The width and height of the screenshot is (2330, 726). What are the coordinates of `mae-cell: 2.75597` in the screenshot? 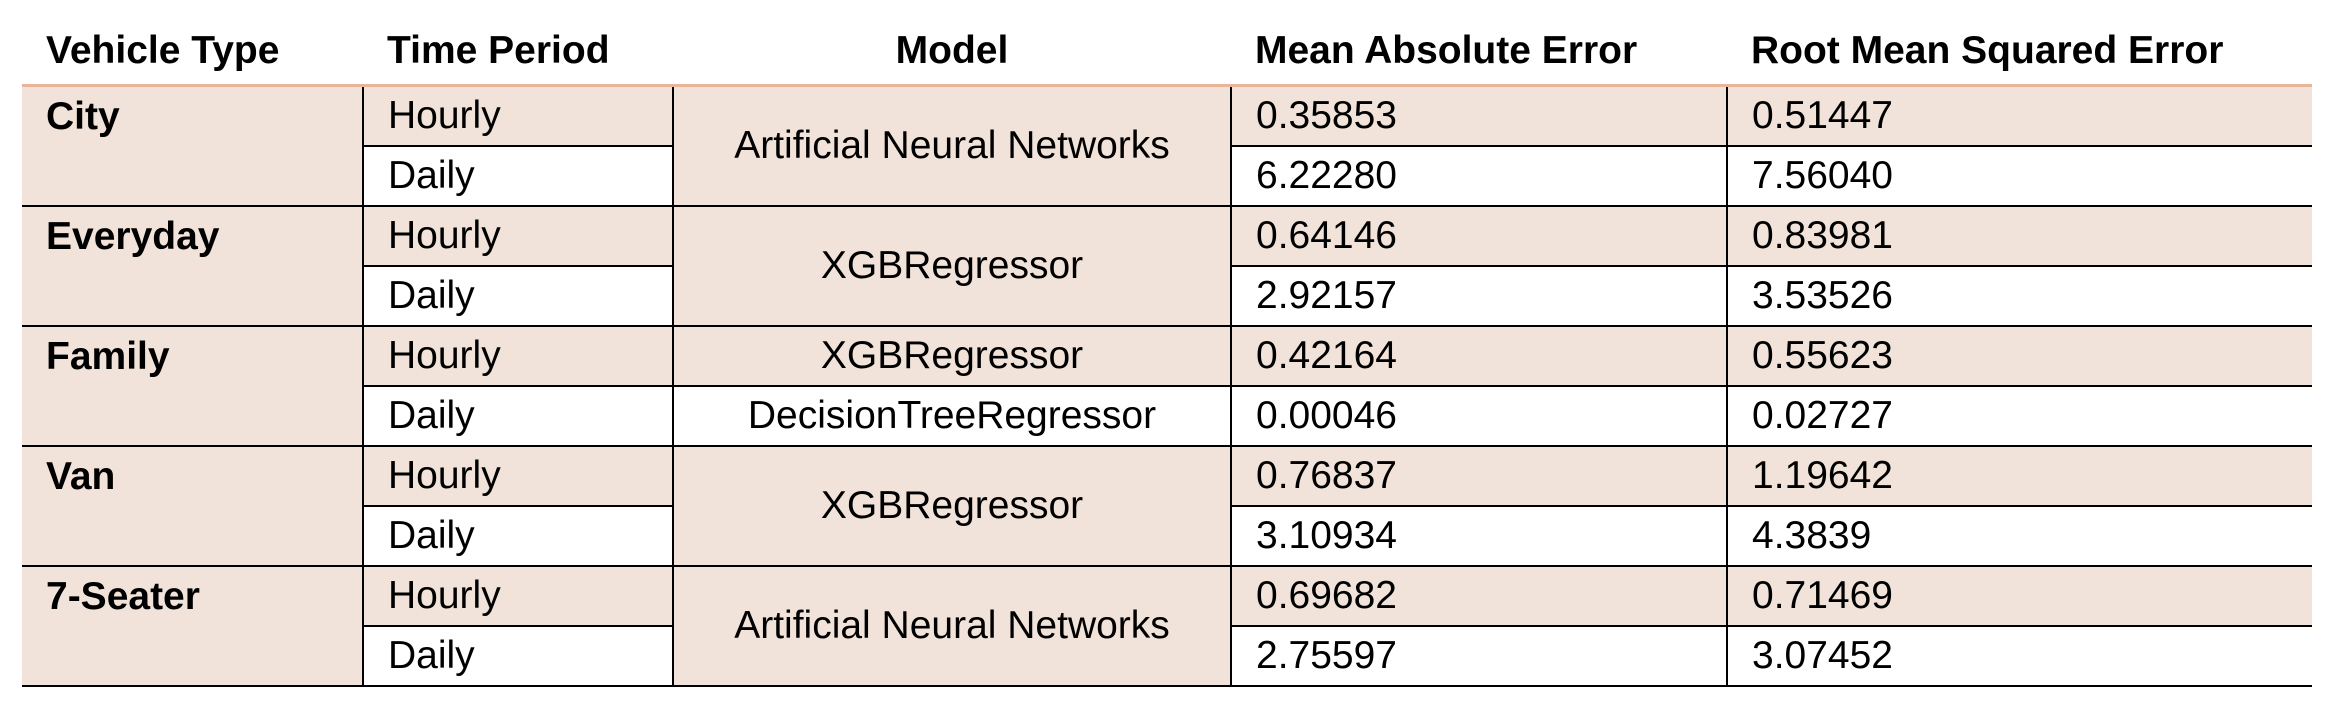 It's located at (1479, 656).